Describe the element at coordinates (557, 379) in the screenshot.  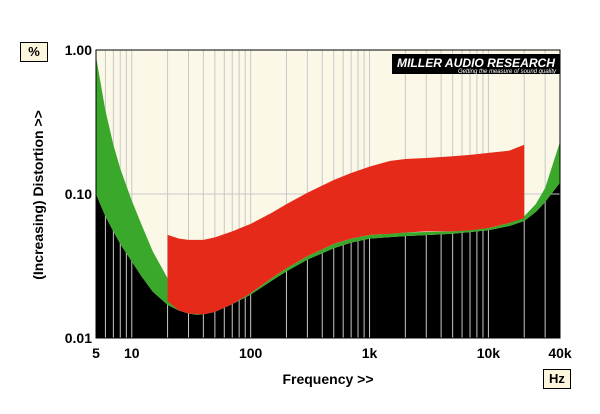
I see `x-unit-label: Hz` at that location.